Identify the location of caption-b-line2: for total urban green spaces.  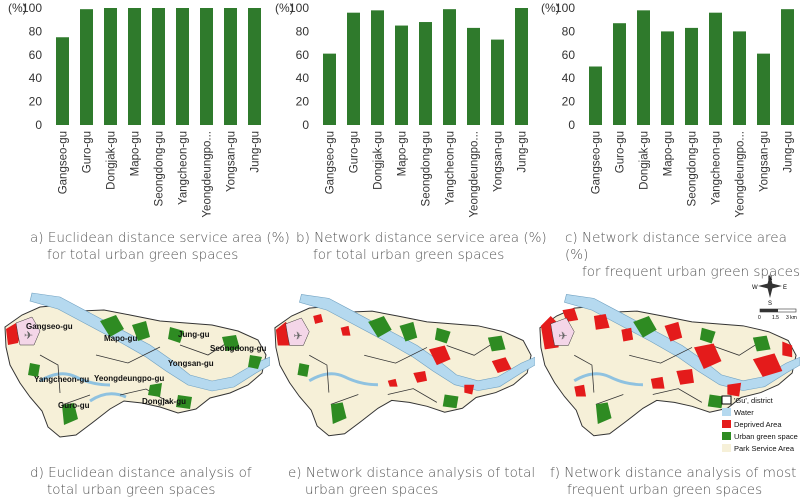
(409, 255).